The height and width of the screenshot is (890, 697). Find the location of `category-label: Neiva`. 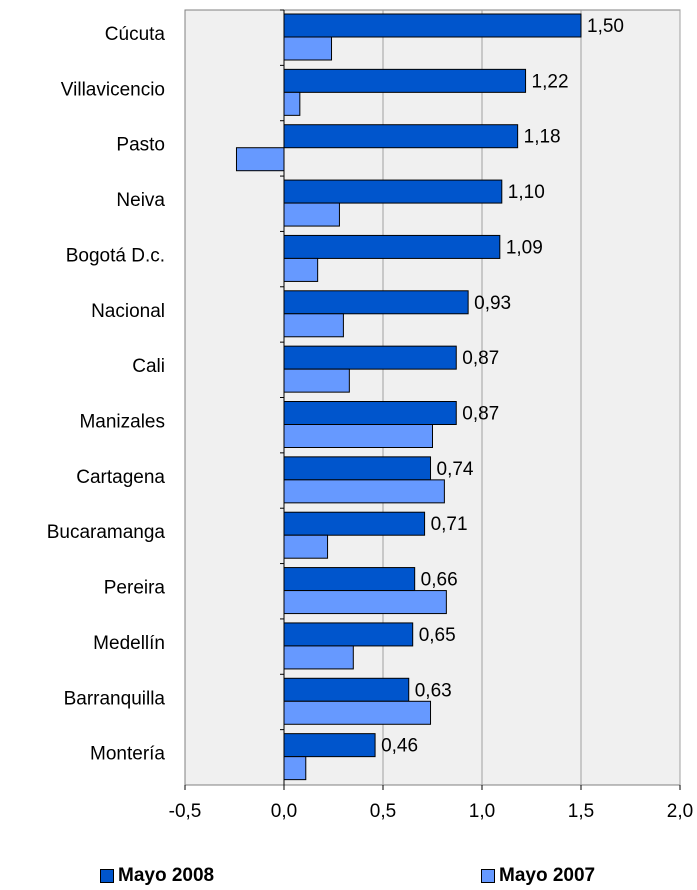

category-label: Neiva is located at coordinates (140, 200).